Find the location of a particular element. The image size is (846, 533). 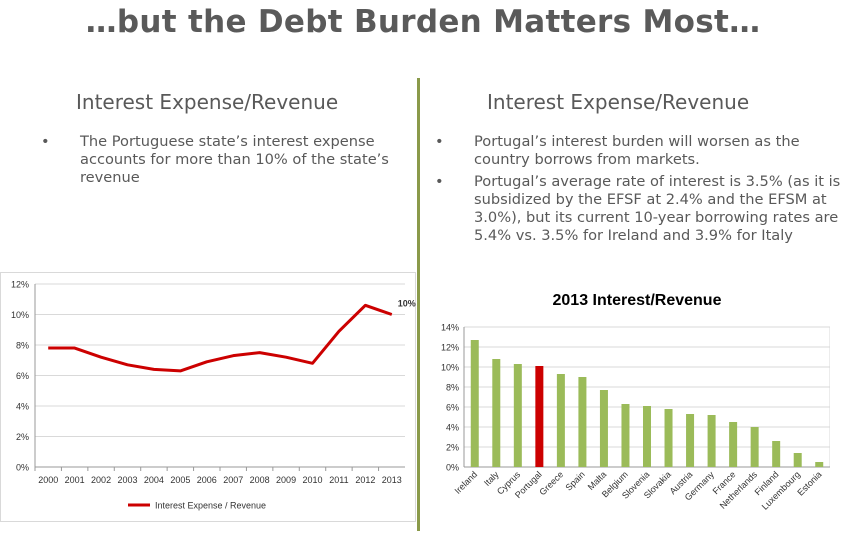

x-tick-label: 2005 is located at coordinates (180, 480).